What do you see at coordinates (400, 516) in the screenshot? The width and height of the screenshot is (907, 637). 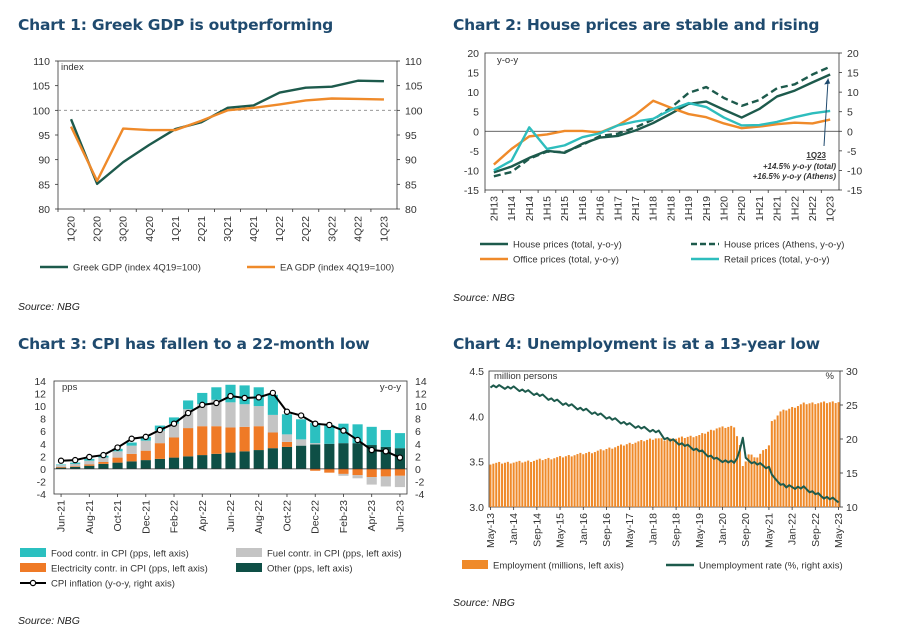 I see `chart-3-xtick-label: Jun-23` at bounding box center [400, 516].